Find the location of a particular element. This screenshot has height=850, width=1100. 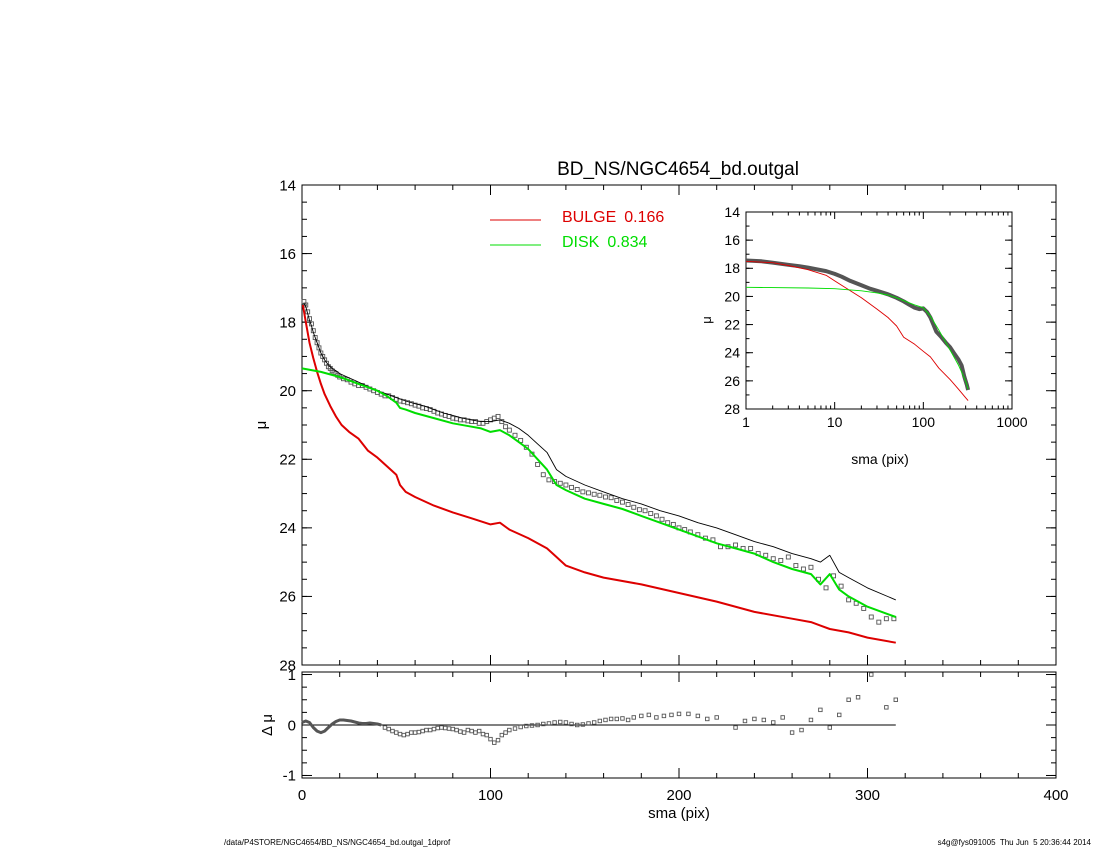

x-tick-label: 0 is located at coordinates (302, 795).